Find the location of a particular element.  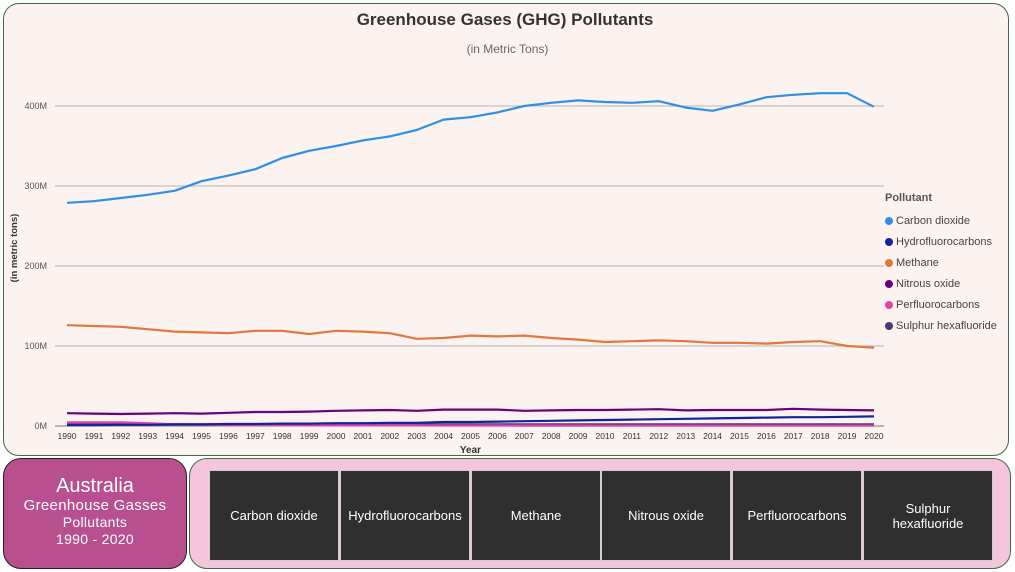

x-tick-label: 2020 is located at coordinates (874, 436).